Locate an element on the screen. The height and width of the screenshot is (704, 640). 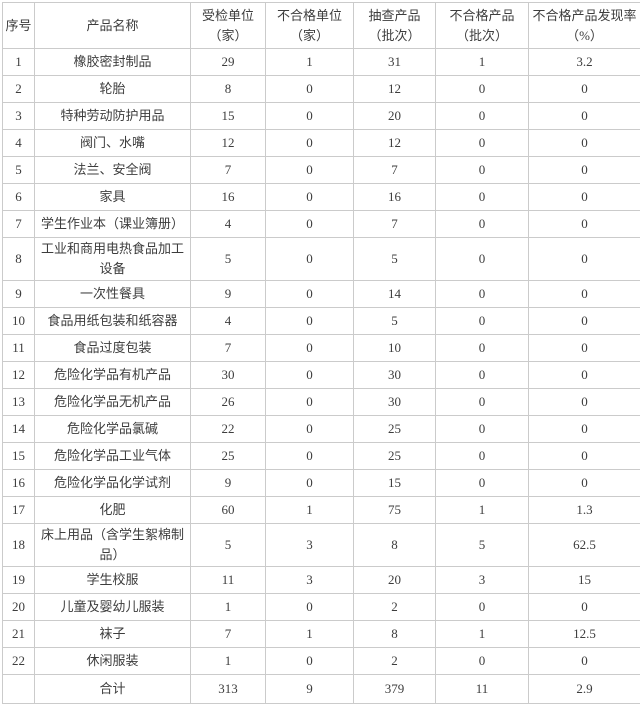
product-name-cell: 休闲服装 is located at coordinates (113, 661).